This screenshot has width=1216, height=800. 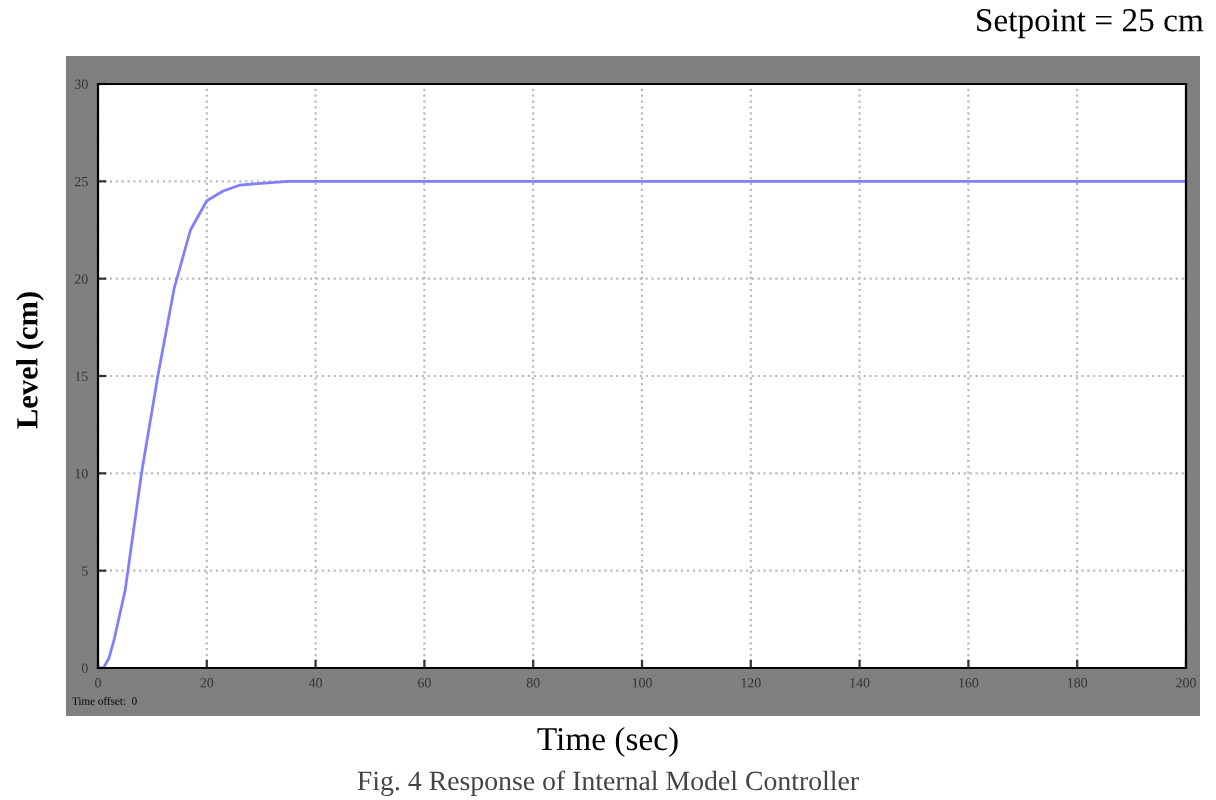 What do you see at coordinates (30, 360) in the screenshot?
I see `y-axis-title: Level (cm)` at bounding box center [30, 360].